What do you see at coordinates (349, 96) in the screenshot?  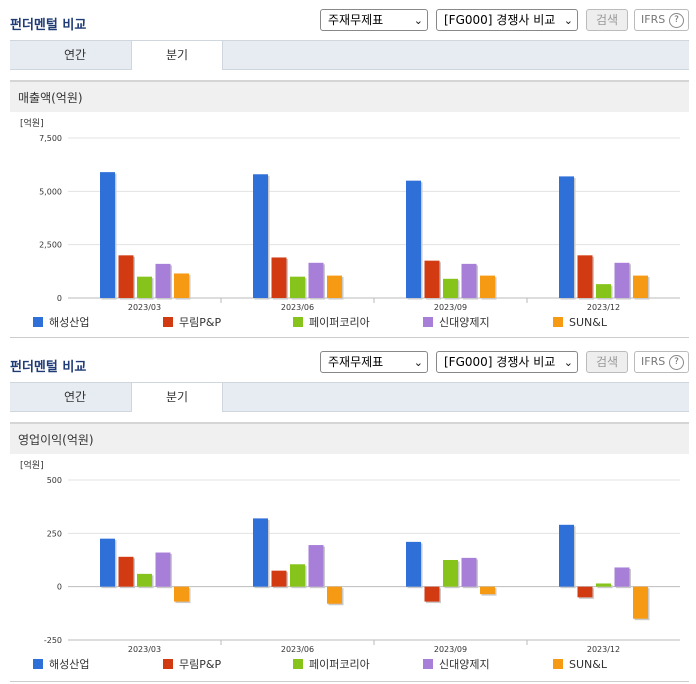 I see `chart-header: 매출액(억원)` at bounding box center [349, 96].